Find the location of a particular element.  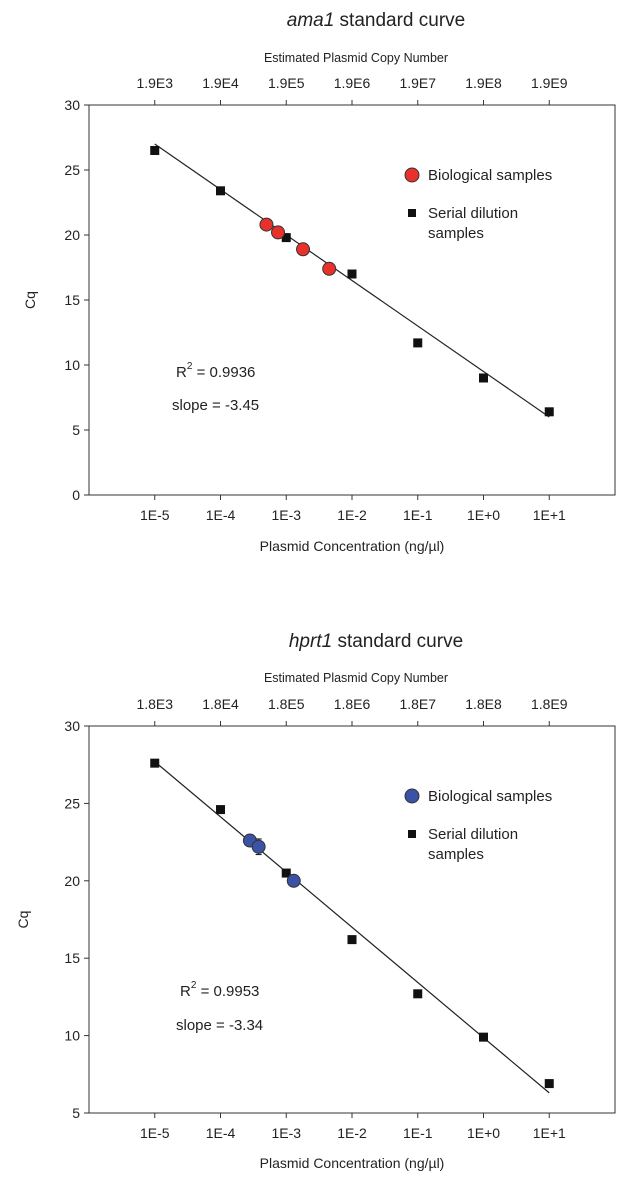

slope-annotation: slope = -3.45 is located at coordinates (215, 405).